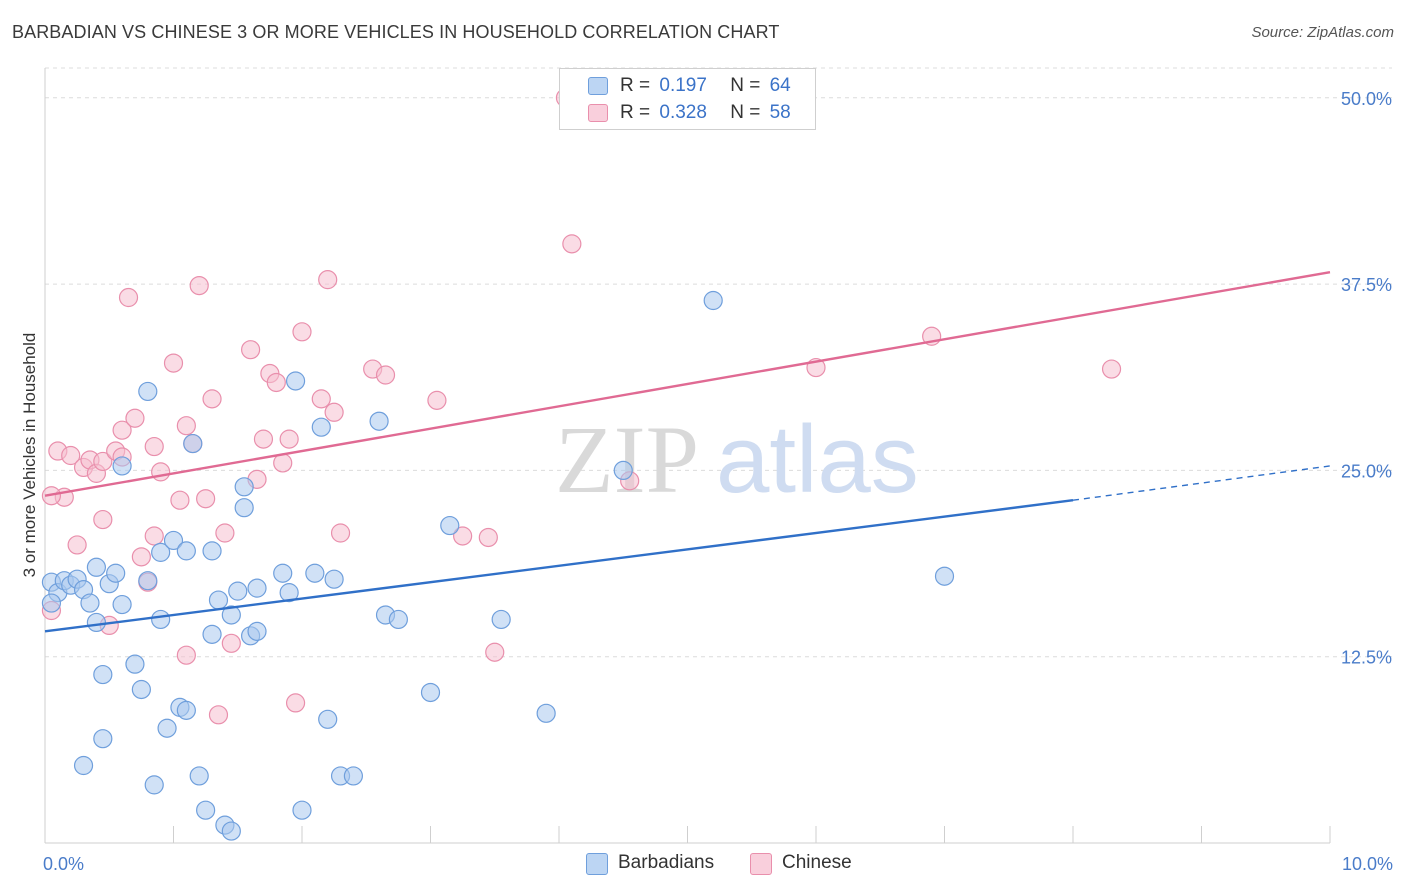 This screenshot has height=892, width=1406. What do you see at coordinates (1322, 32) in the screenshot?
I see `source-label: Source: ZipAtlas.com` at bounding box center [1322, 32].